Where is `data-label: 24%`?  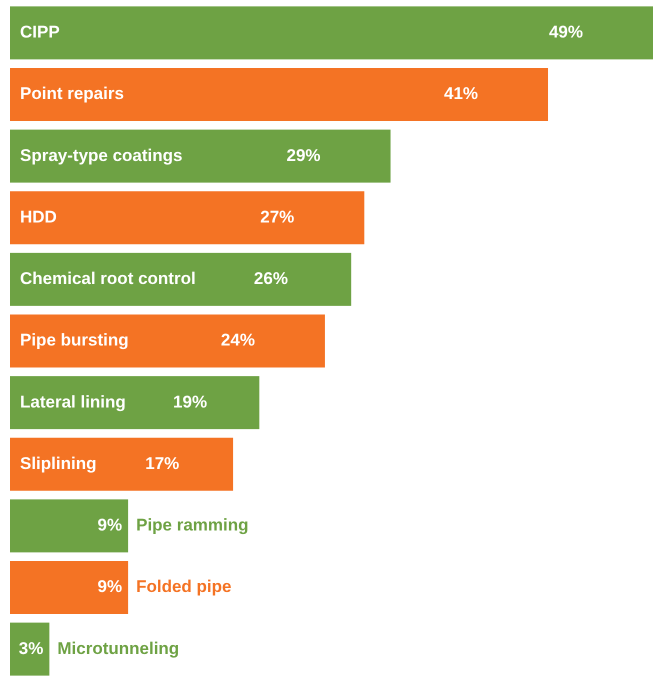 data-label: 24% is located at coordinates (237, 340).